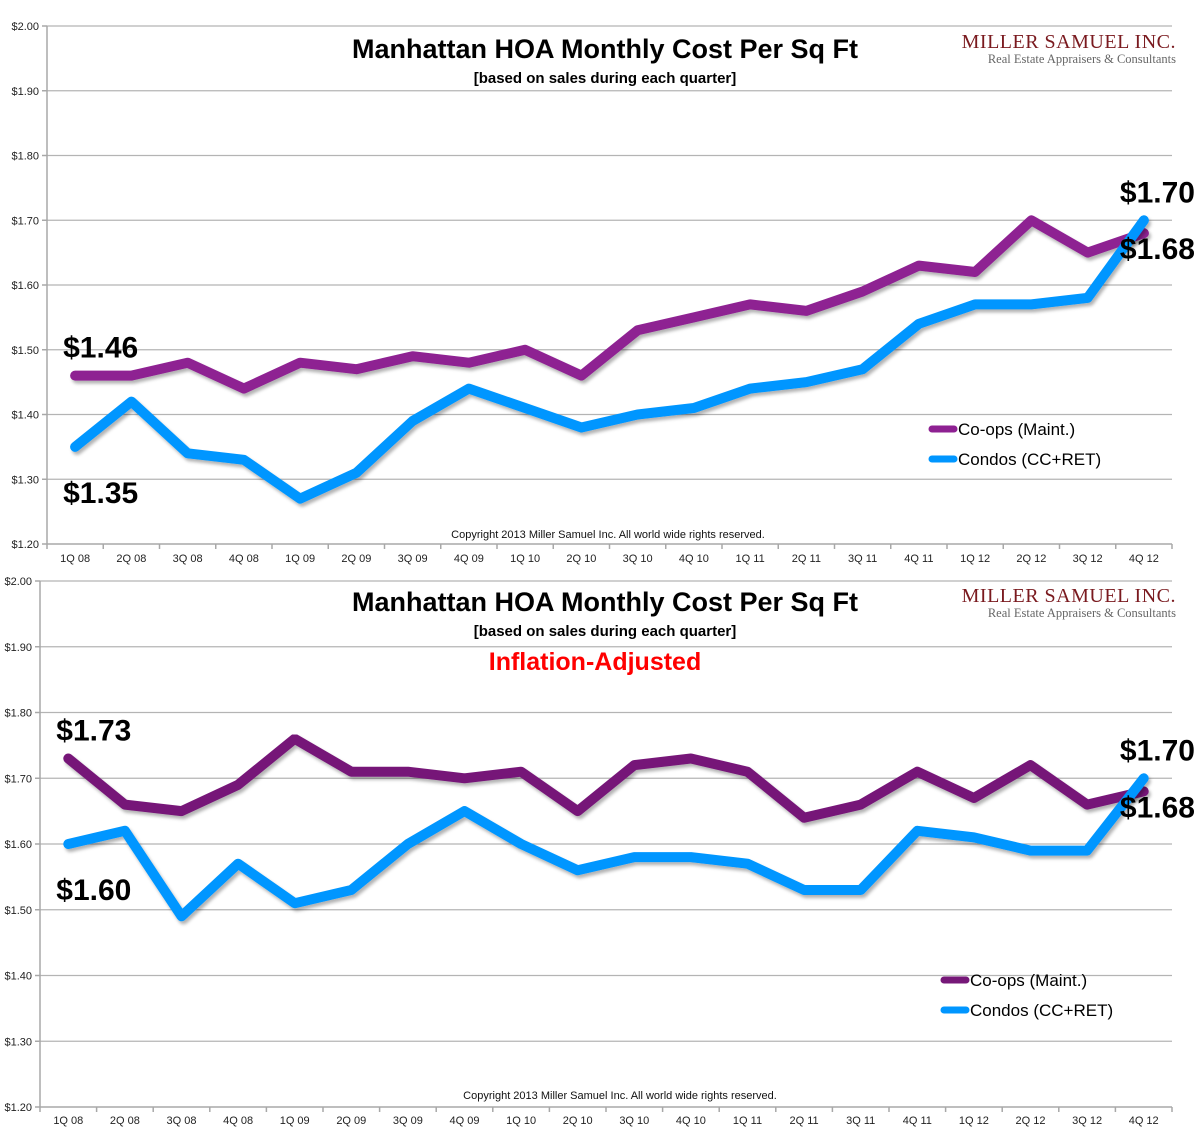 This screenshot has width=1200, height=1132. Describe the element at coordinates (606, 847) in the screenshot. I see `series-line-condos` at that location.